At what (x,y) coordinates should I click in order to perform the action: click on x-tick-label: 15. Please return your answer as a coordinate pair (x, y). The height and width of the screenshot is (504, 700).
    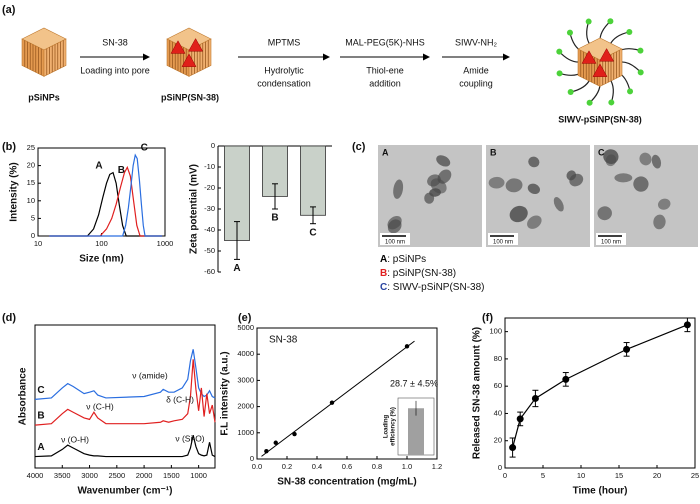
    Looking at the image, I should click on (619, 475).